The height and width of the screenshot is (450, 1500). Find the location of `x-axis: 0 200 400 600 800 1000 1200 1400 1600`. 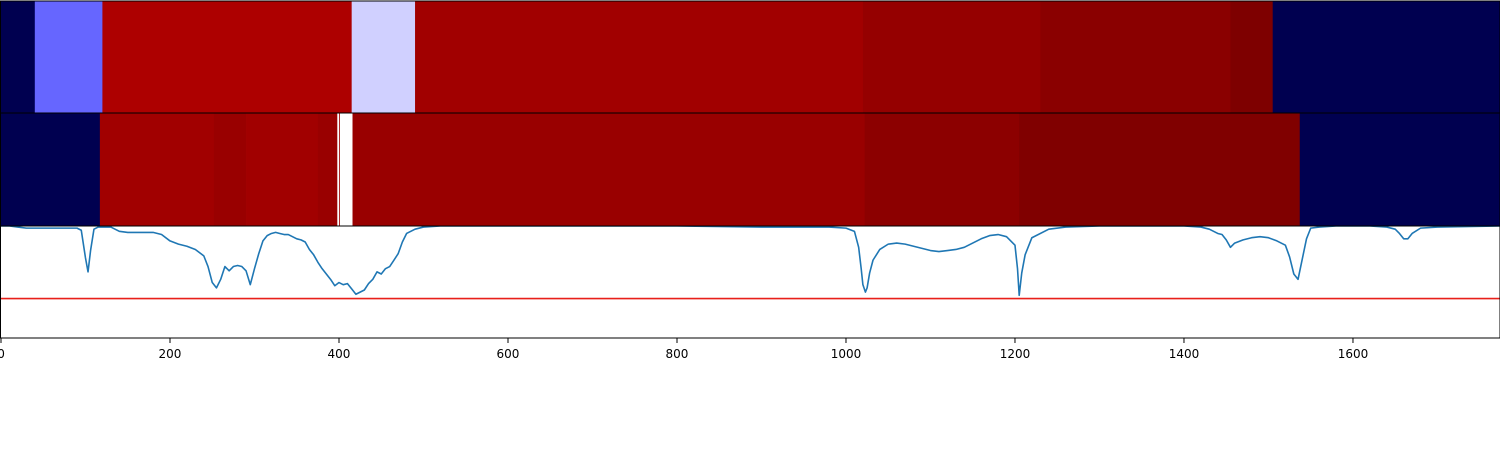

x-axis: 0 200 400 600 800 1000 1200 1400 1600 is located at coordinates (684, 349).